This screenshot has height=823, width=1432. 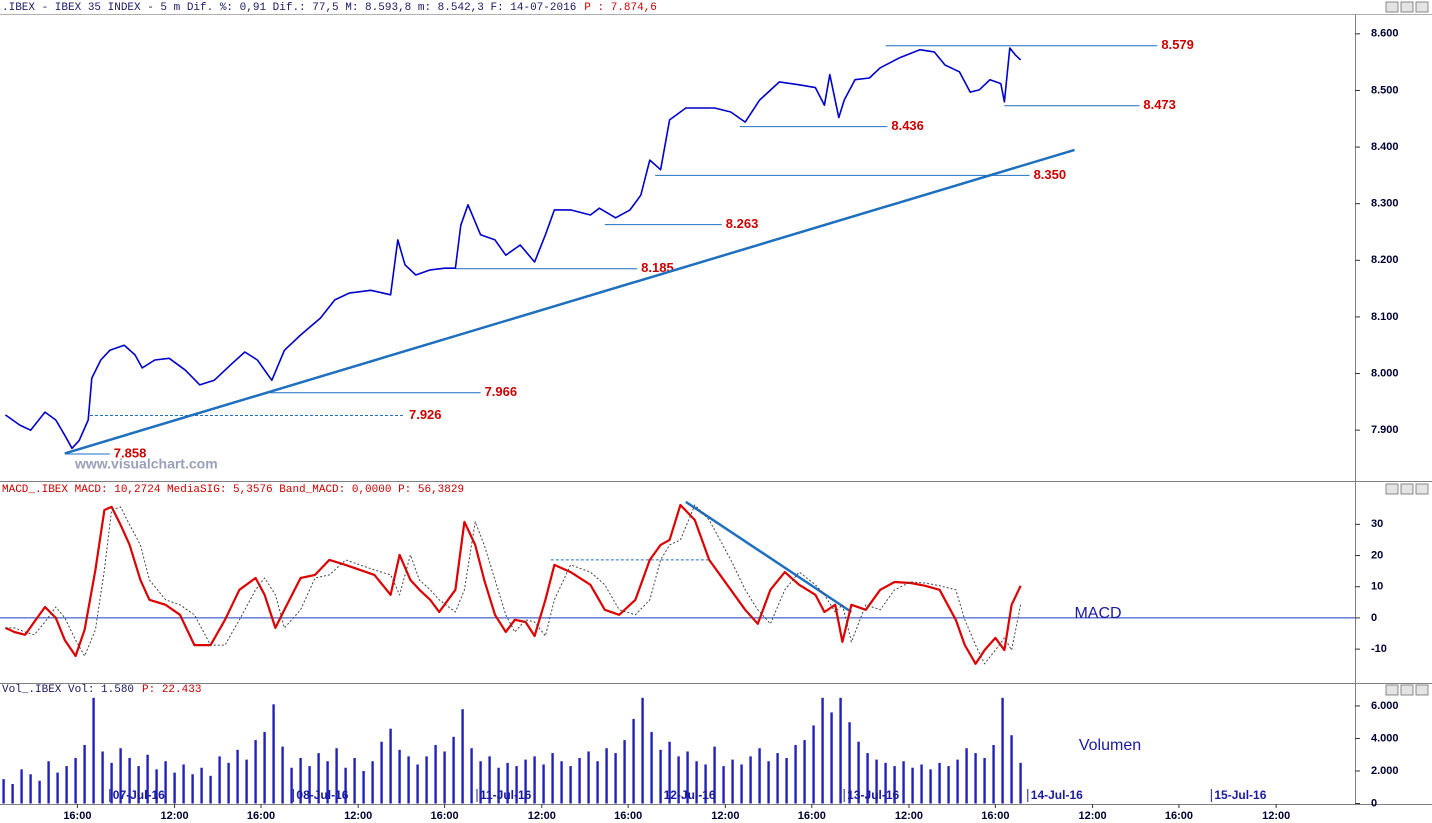 I want to click on date-label: 14-Jul-16, so click(x=1057, y=795).